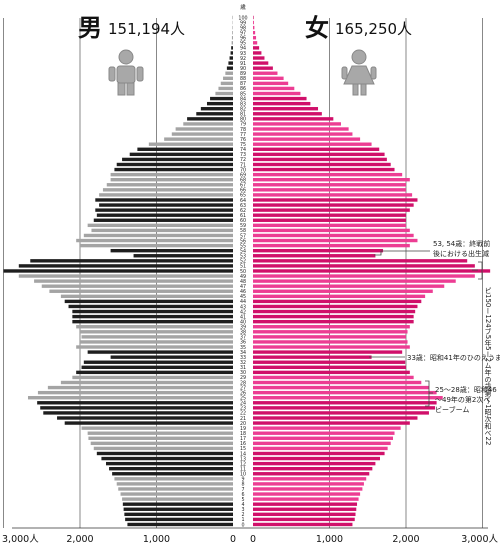  Describe the element at coordinates (373, 29) in the screenshot. I see `female-total: 165,250人` at that location.